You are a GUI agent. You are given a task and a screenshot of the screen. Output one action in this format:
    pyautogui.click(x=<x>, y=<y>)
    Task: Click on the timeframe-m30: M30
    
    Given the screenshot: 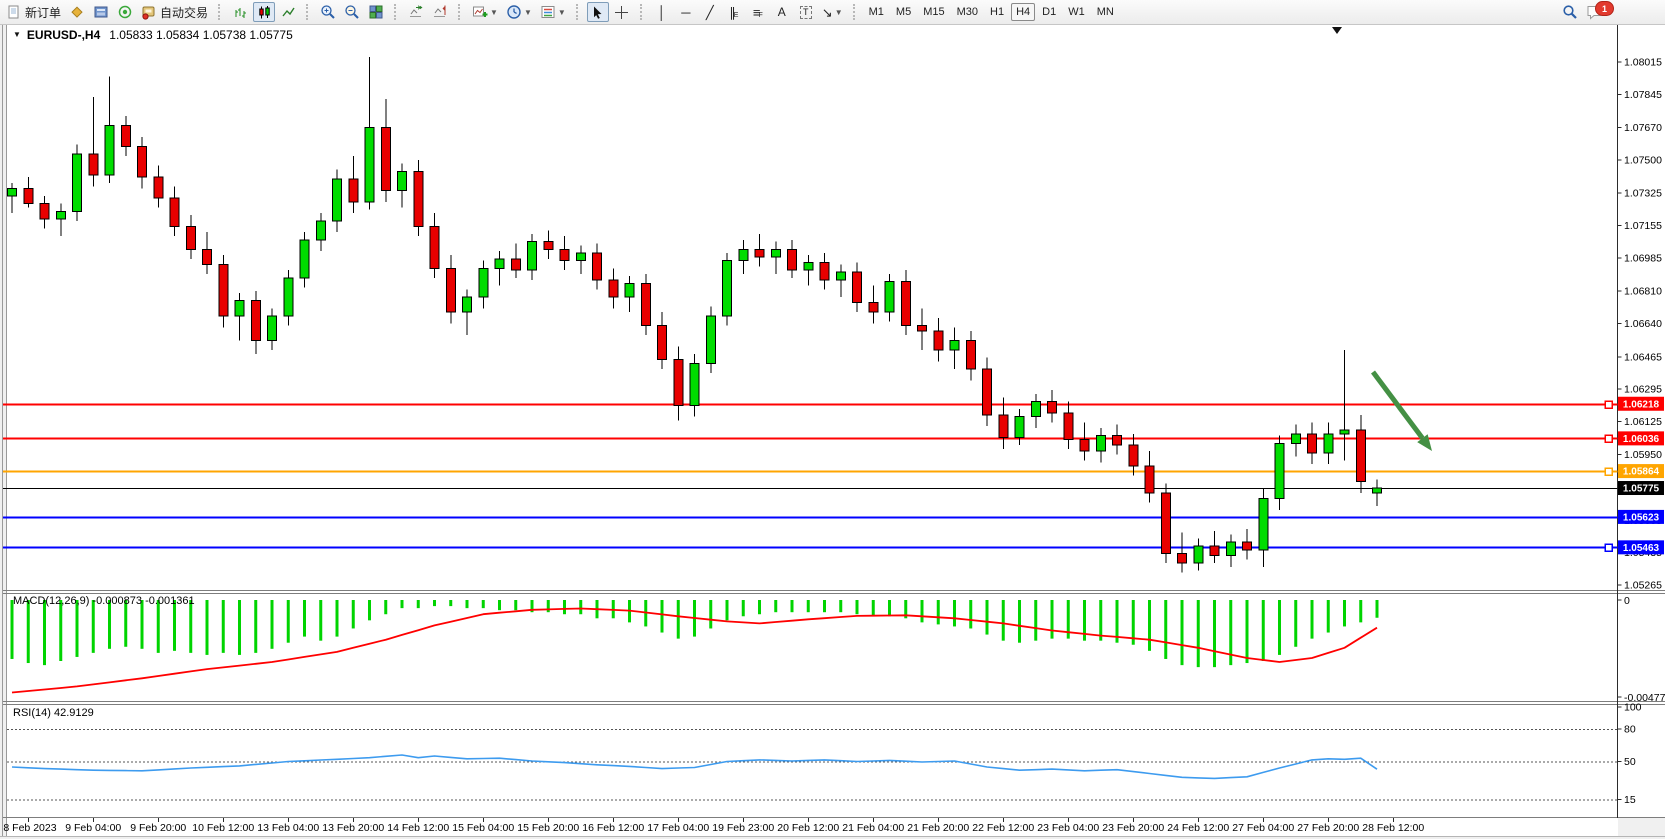 What is the action you would take?
    pyautogui.click(x=967, y=12)
    